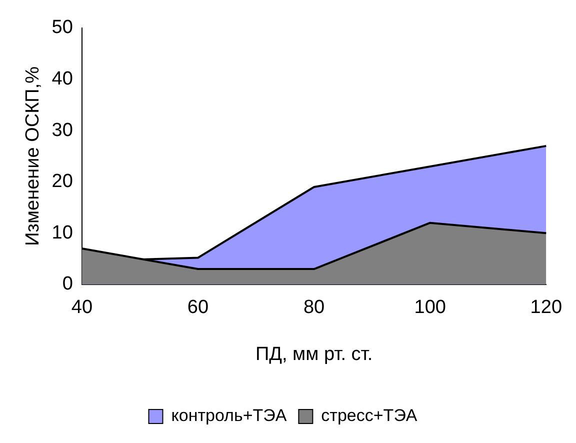  I want to click on x-tick-label: 120, so click(546, 307).